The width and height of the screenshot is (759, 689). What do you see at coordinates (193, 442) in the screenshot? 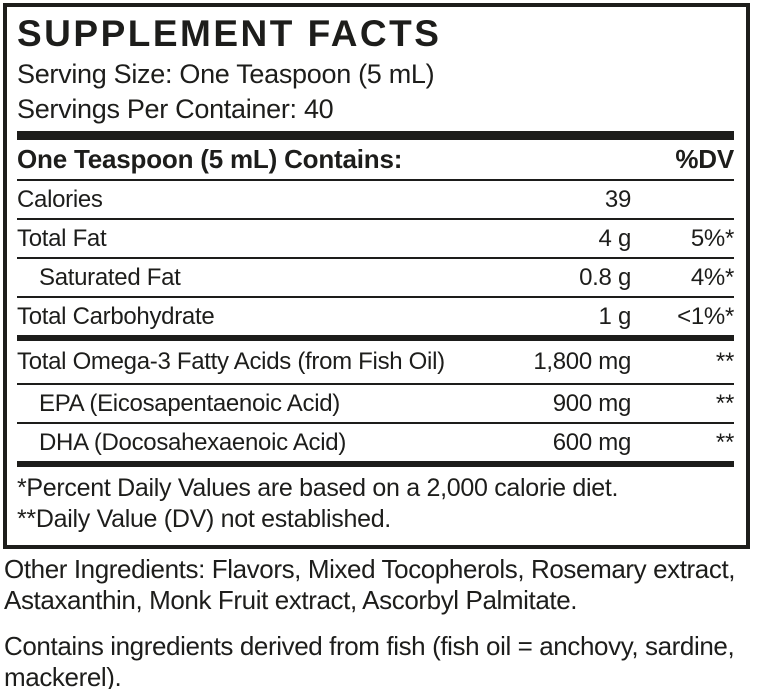
I see `nutrient-label: DHA (Docosahexaenoic Acid)` at bounding box center [193, 442].